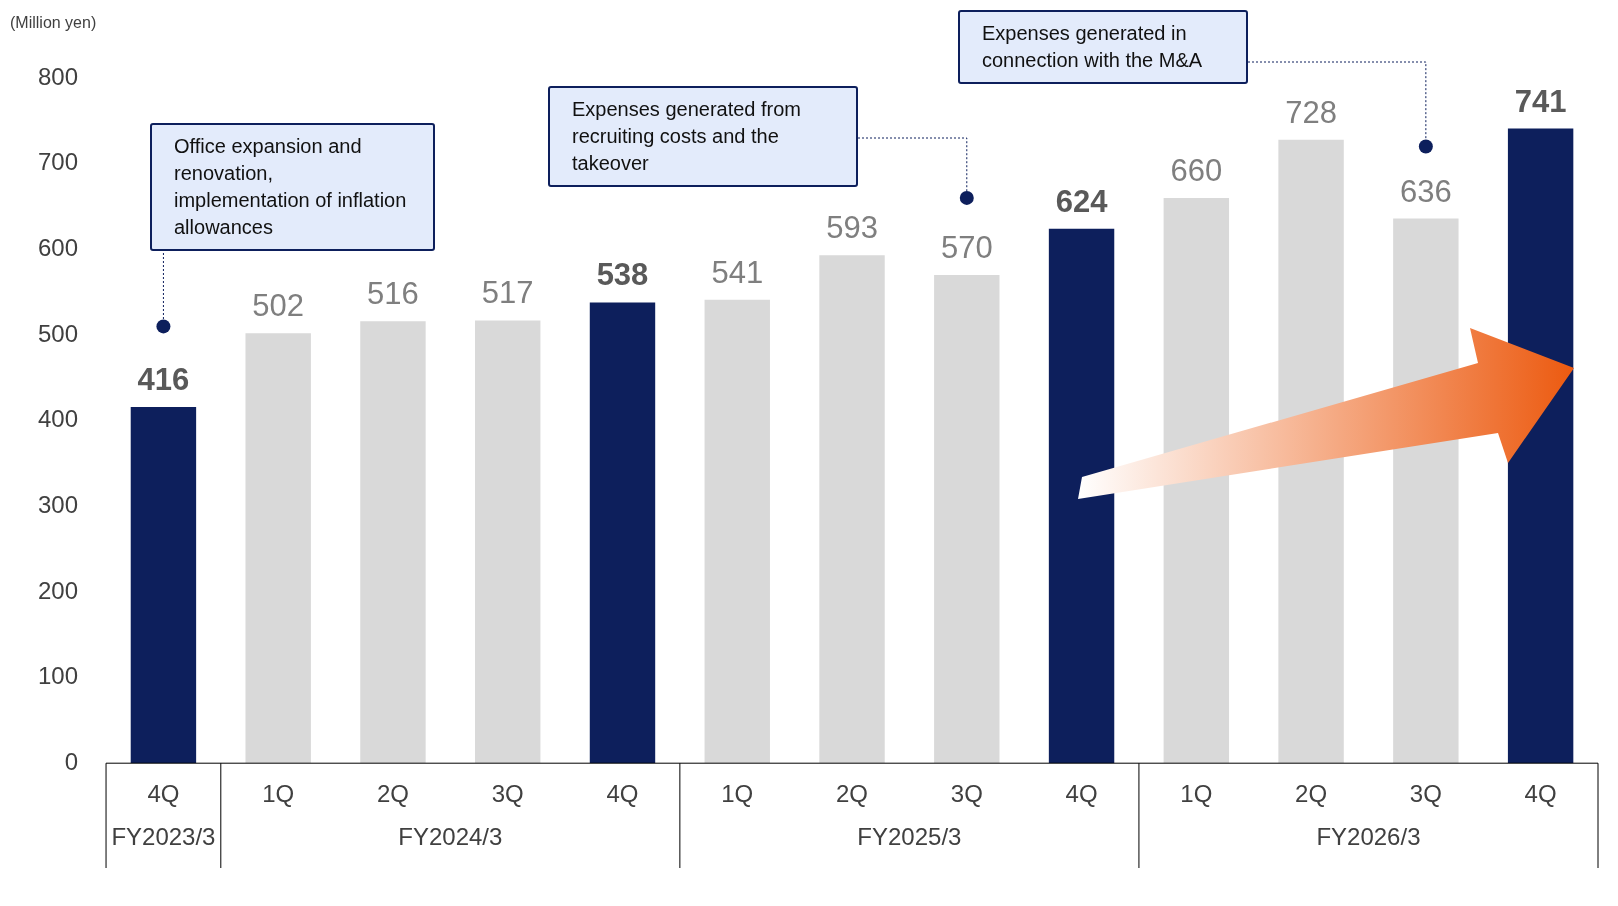  What do you see at coordinates (58, 590) in the screenshot?
I see `y-tick-label: 200` at bounding box center [58, 590].